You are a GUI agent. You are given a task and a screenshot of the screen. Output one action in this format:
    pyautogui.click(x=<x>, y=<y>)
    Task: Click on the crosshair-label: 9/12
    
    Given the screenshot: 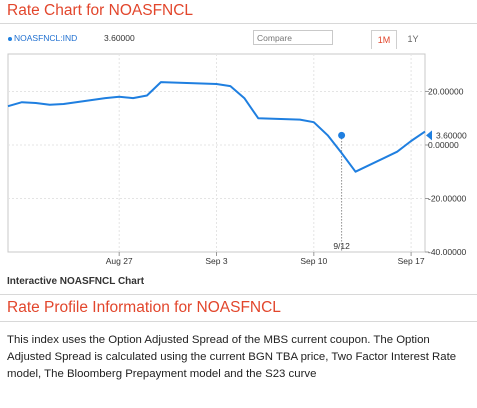 What is the action you would take?
    pyautogui.click(x=341, y=246)
    